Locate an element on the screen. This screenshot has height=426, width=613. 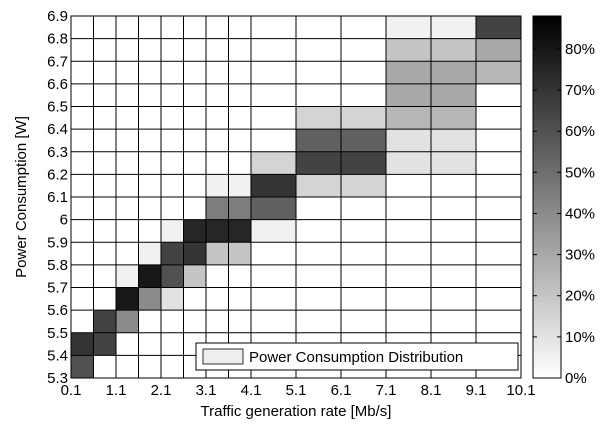
colorbar-gradient is located at coordinates (547, 197).